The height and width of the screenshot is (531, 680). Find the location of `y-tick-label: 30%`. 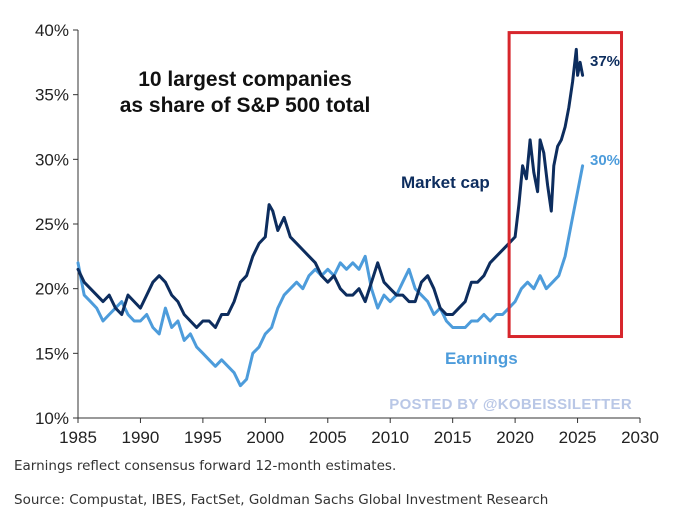

y-tick-label: 30% is located at coordinates (52, 159).